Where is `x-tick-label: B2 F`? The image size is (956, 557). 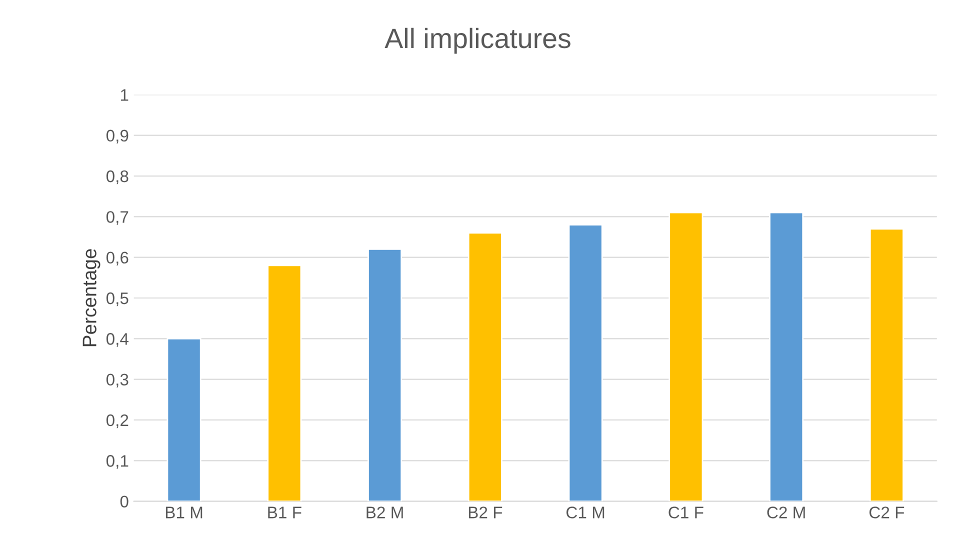 x-tick-label: B2 F is located at coordinates (485, 512).